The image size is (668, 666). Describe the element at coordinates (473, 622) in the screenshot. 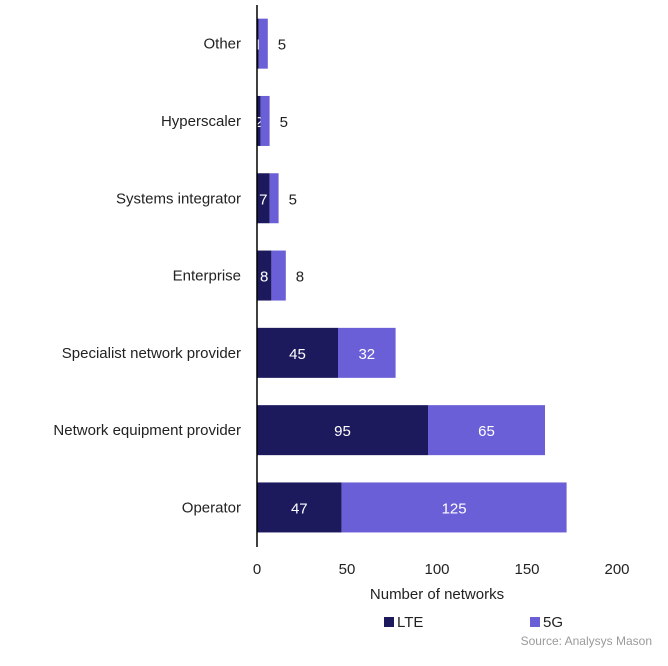

I see `legend: LTE 5G` at that location.